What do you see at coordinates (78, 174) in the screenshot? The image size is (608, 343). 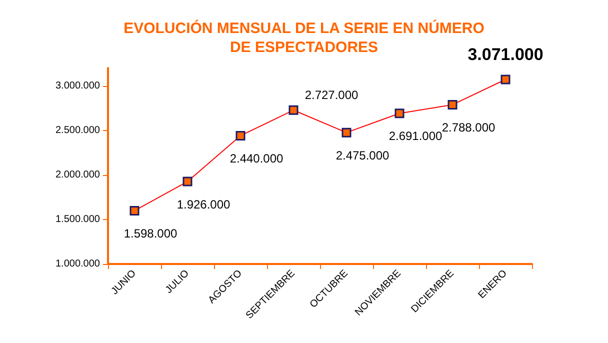 I see `y-tick-label: 2.000.000` at bounding box center [78, 174].